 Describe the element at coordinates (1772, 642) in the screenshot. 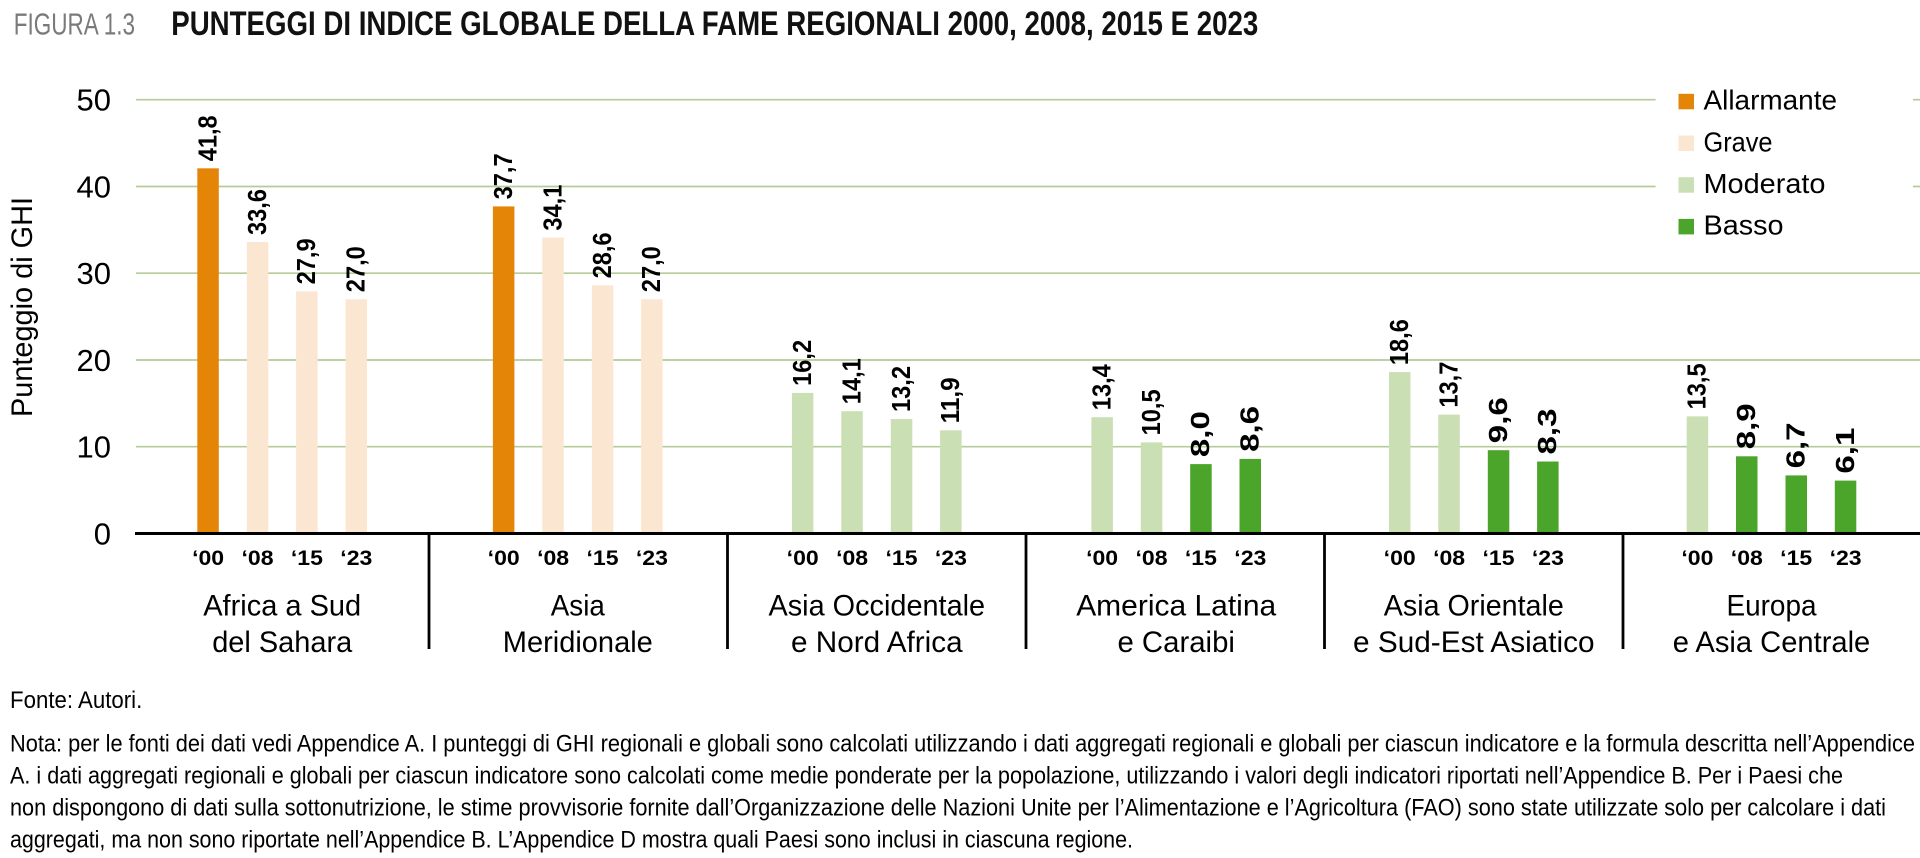

I see `svg-text: e Asia Centrale` at that location.